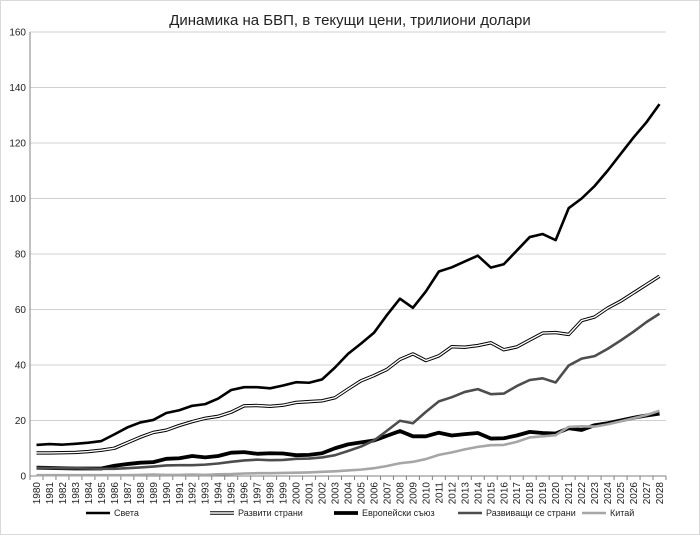 The height and width of the screenshot is (535, 700). What do you see at coordinates (50, 493) in the screenshot?
I see `x-tick-label: 1981` at bounding box center [50, 493].